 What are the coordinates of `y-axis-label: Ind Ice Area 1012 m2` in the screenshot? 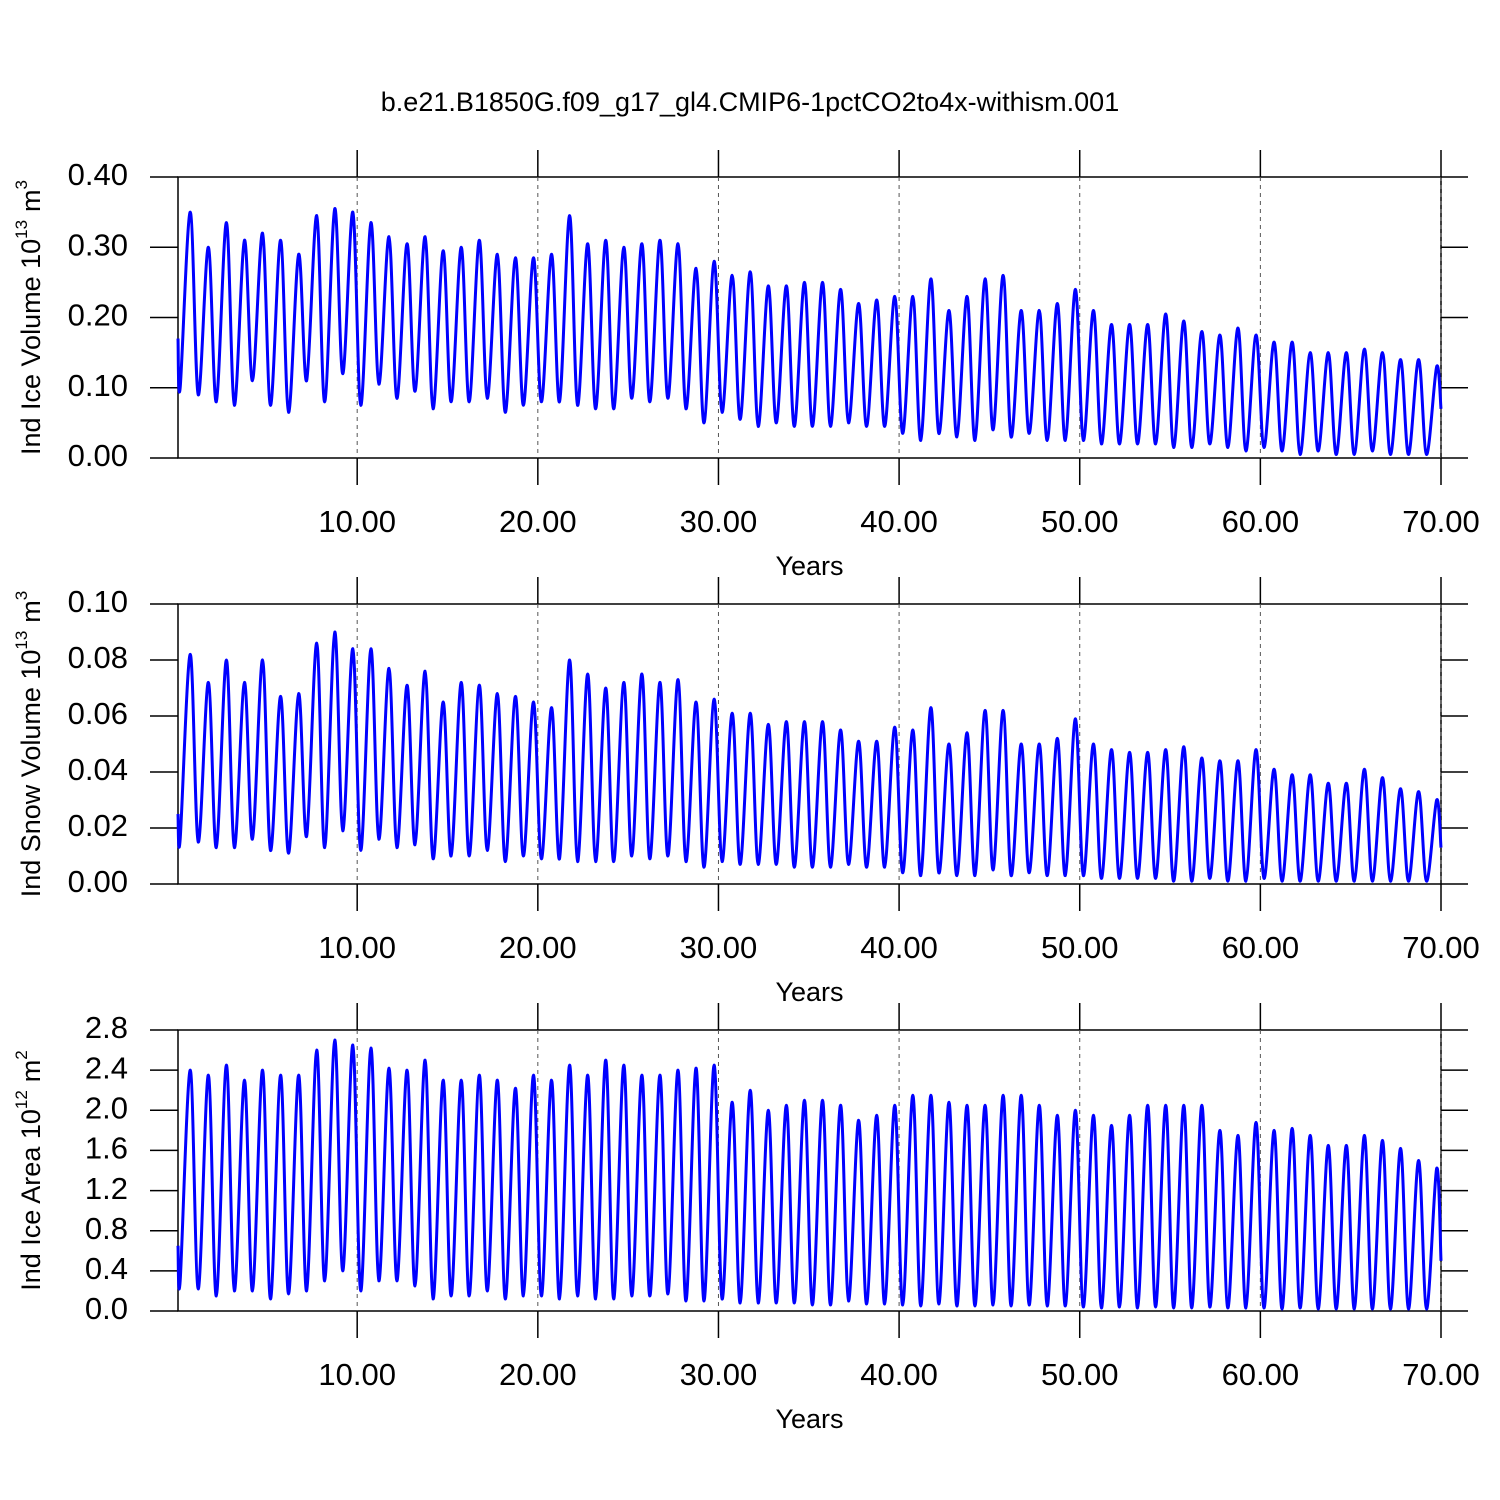 It's located at (29, 1170).